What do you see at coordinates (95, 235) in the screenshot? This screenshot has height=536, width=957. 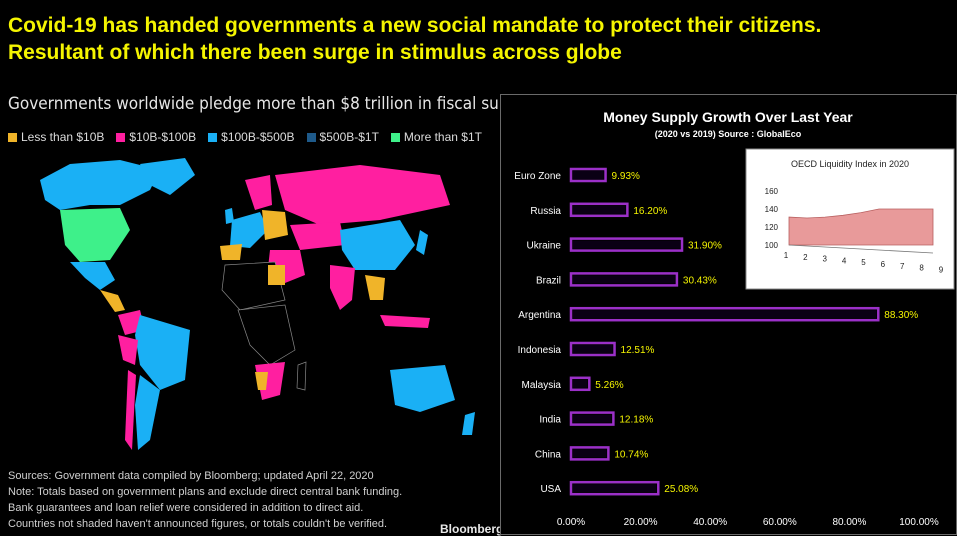 I see `map-region-usa` at bounding box center [95, 235].